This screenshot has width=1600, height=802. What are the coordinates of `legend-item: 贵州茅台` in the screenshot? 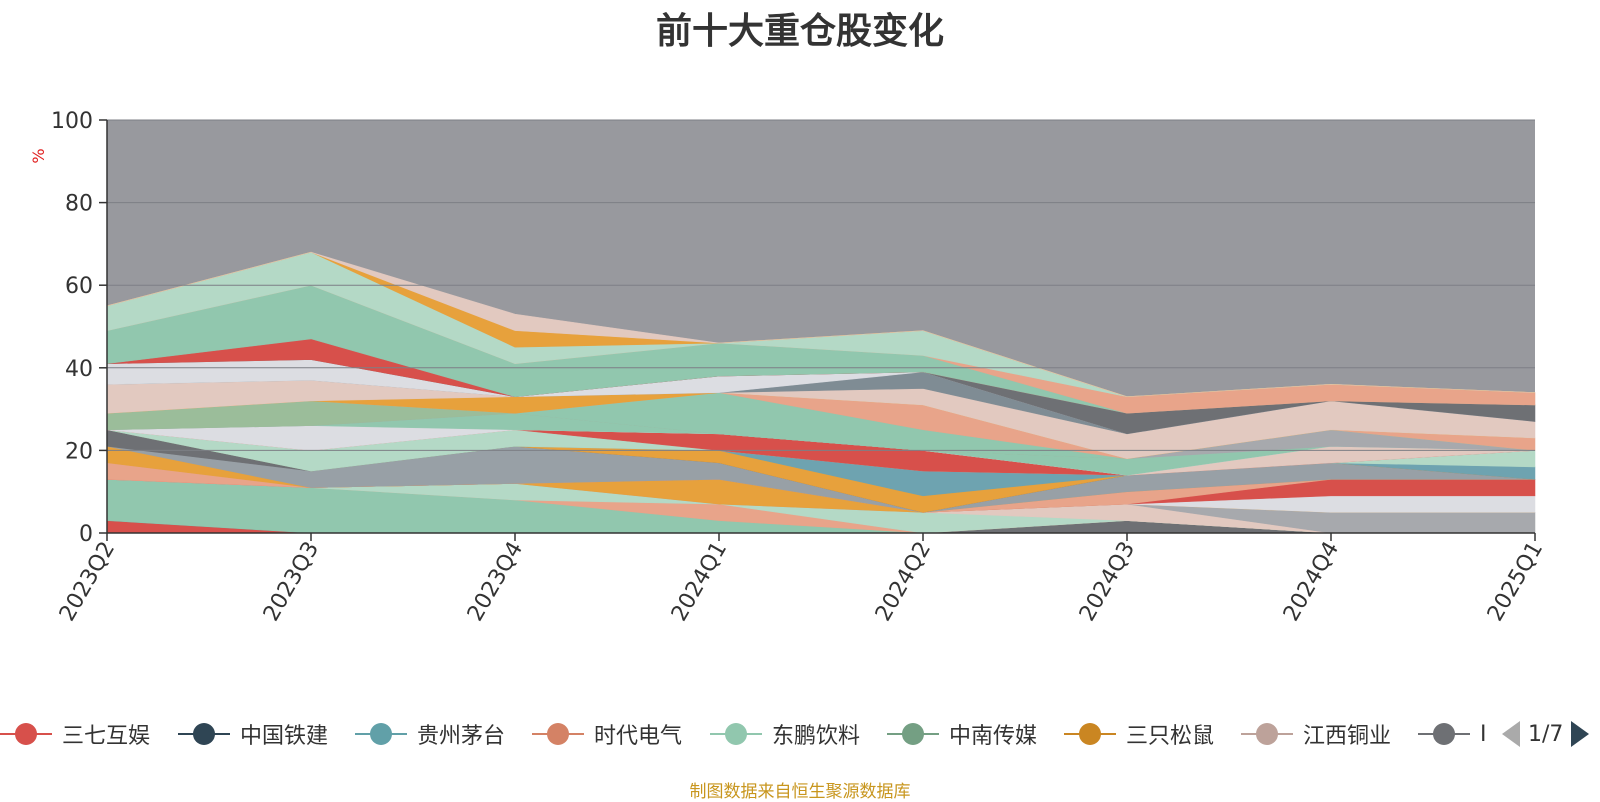 It's located at (430, 734).